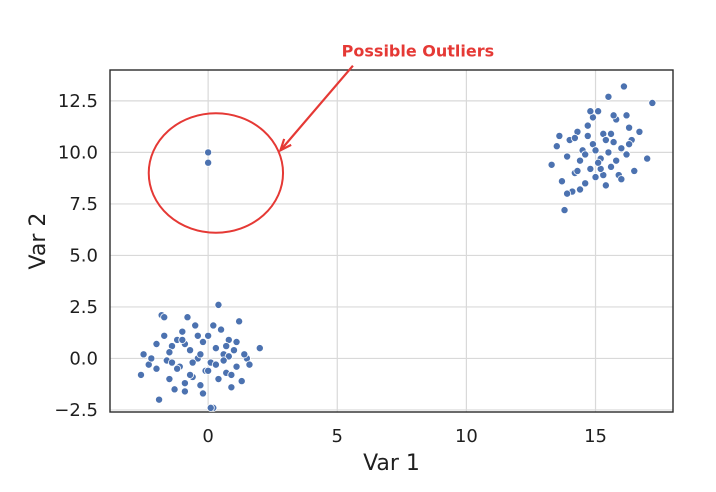  What do you see at coordinates (605, 185) in the screenshot?
I see `data-point-s2-p20` at bounding box center [605, 185].